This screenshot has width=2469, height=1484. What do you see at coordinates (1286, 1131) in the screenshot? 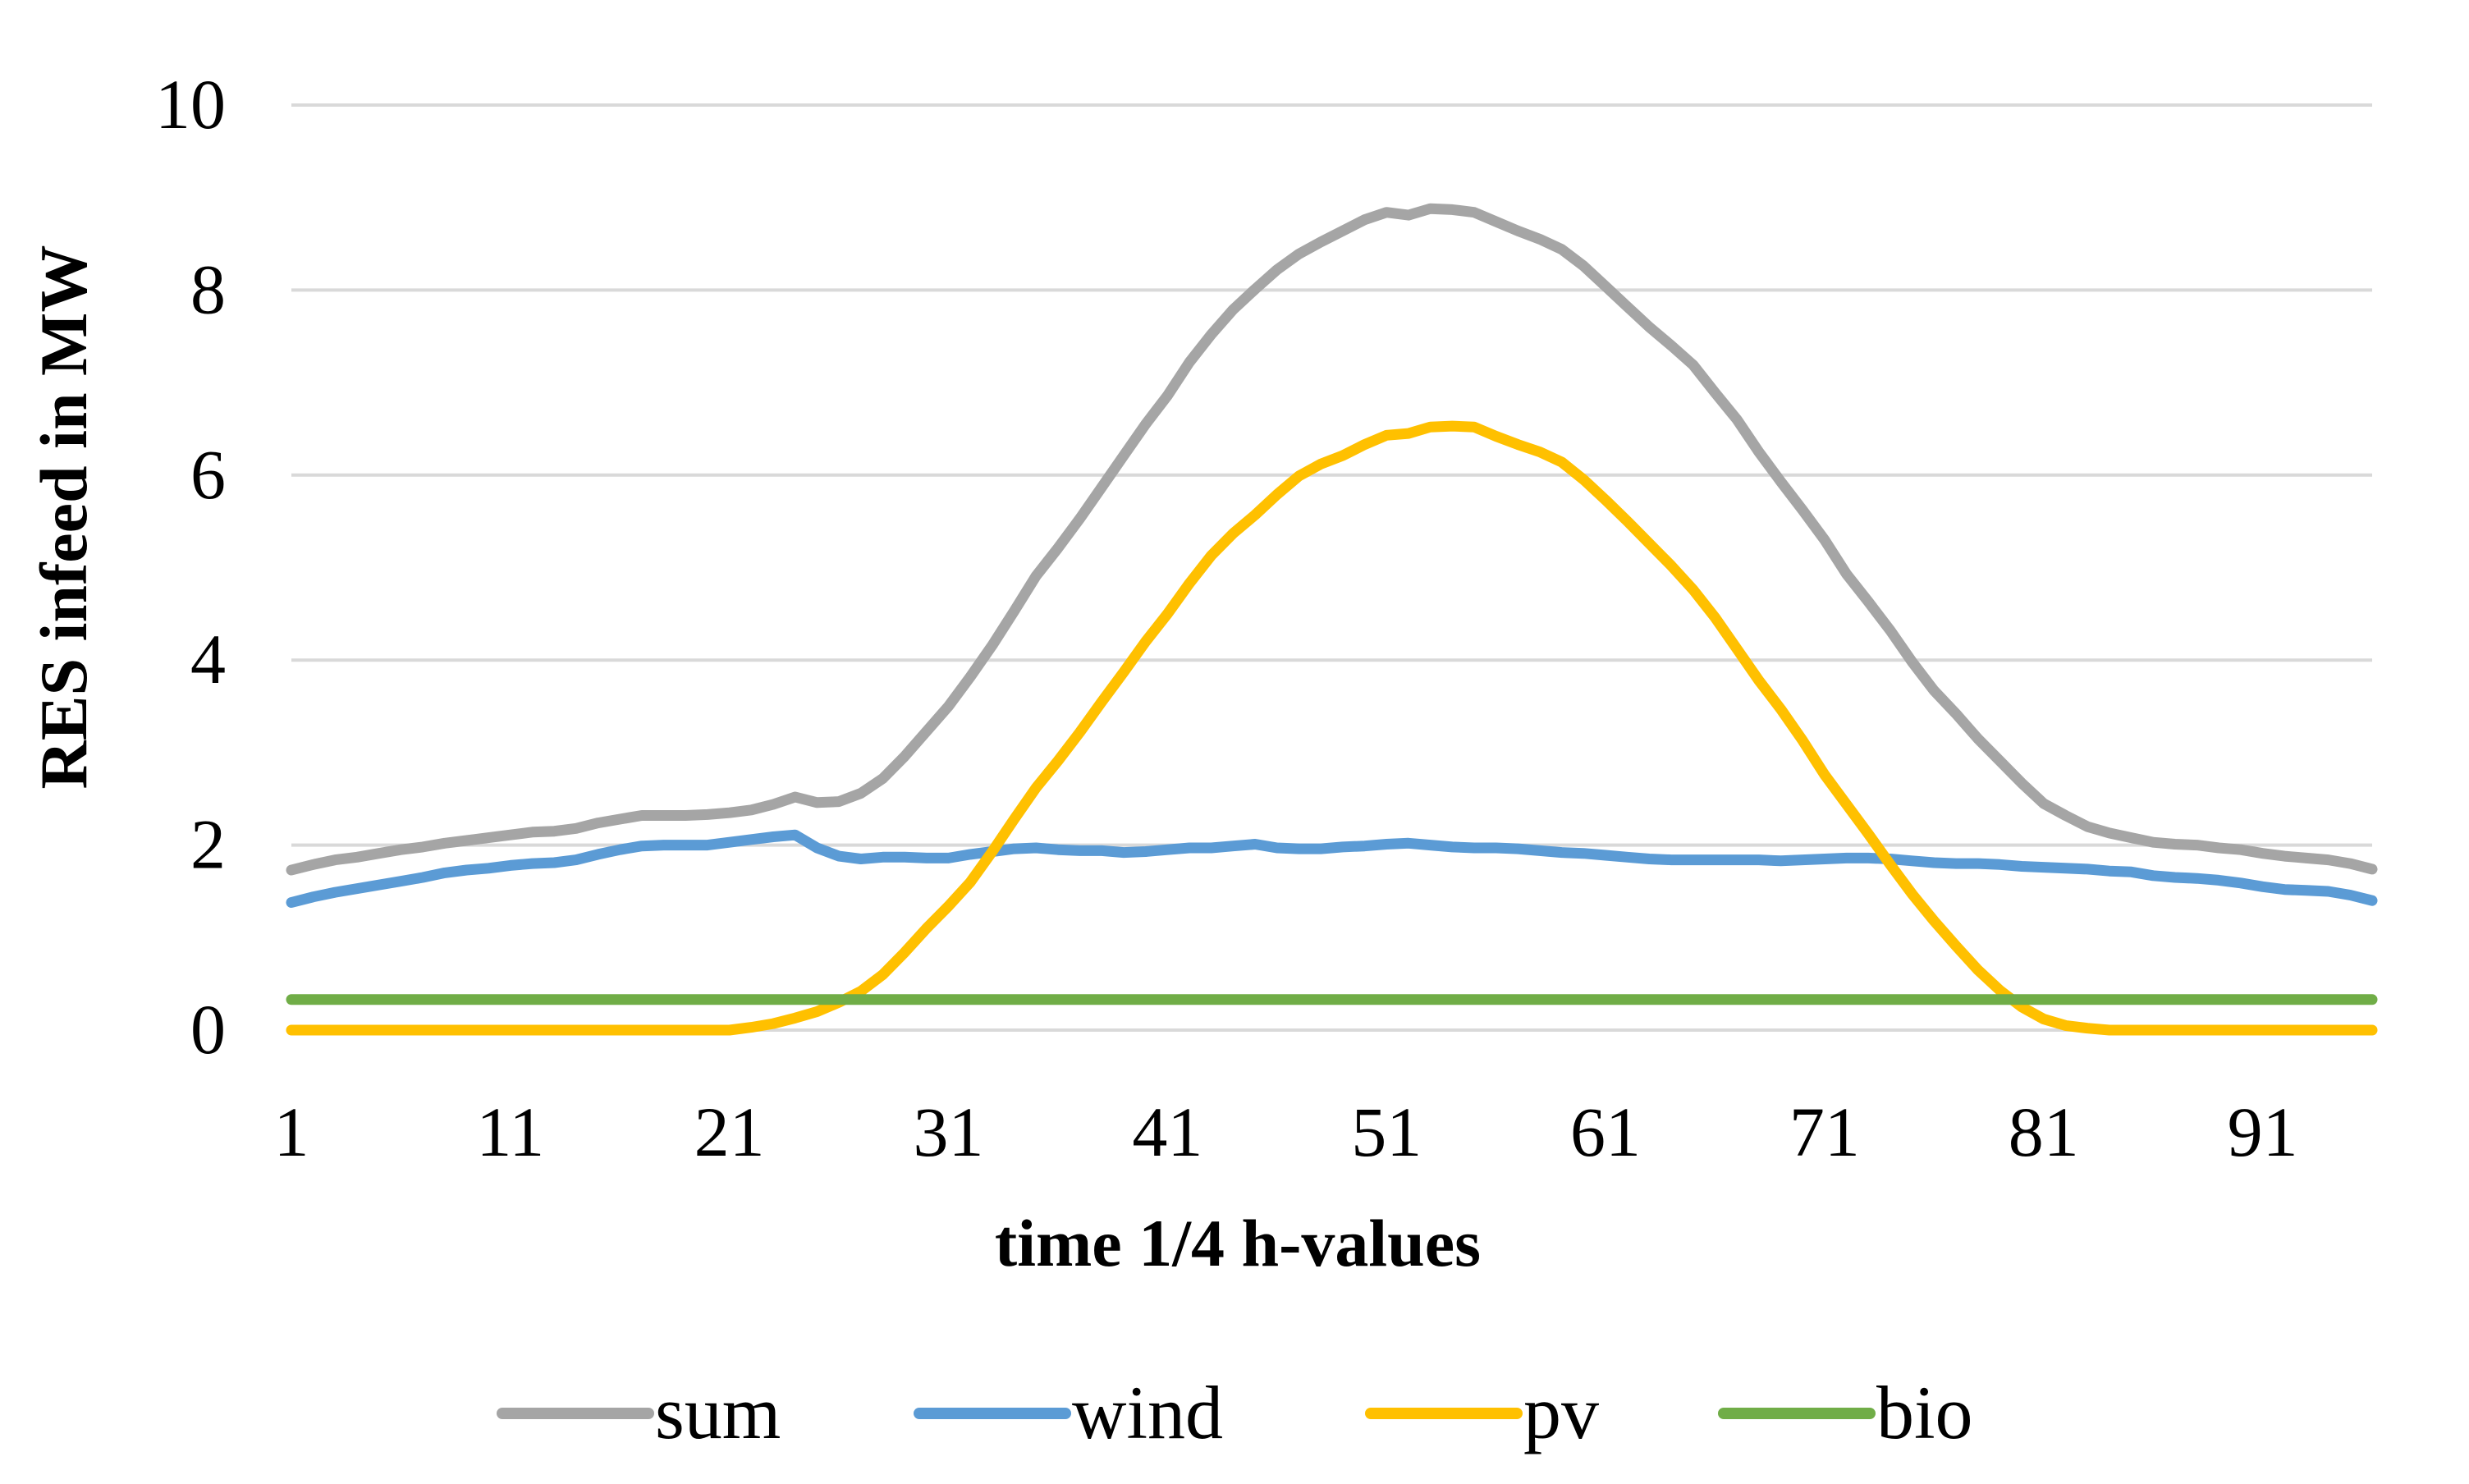
I see `x-axis-ticks: 1 11 21 31 41 51 61 71 81 91` at bounding box center [1286, 1131].